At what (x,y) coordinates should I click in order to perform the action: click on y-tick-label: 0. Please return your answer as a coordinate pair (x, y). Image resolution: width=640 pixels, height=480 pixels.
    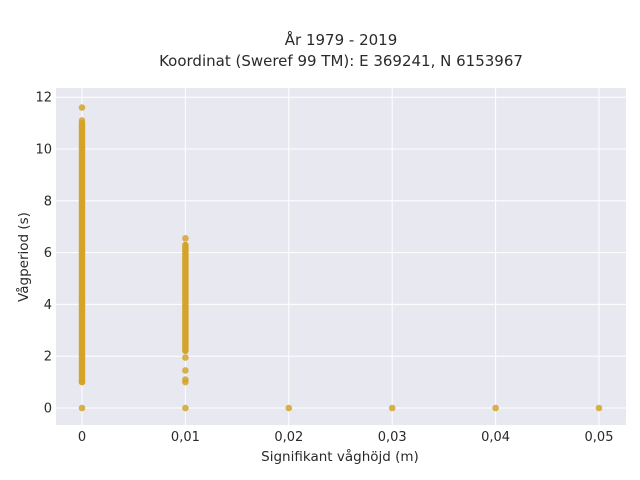
    Looking at the image, I should click on (48, 409).